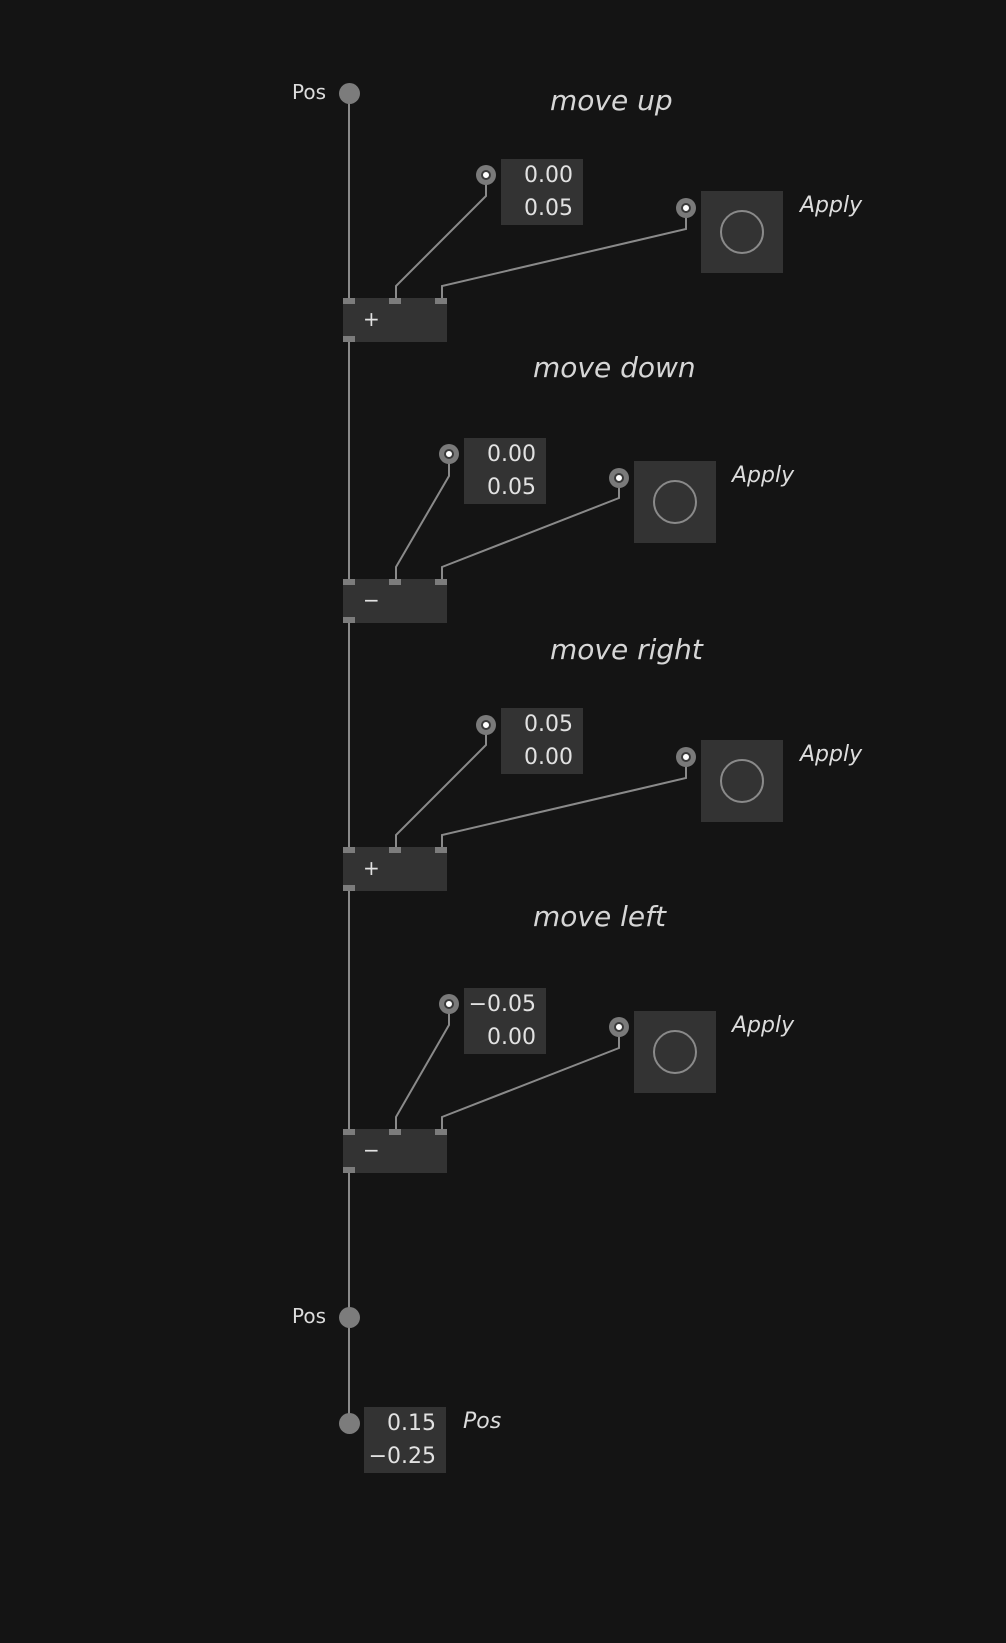  What do you see at coordinates (308, 92) in the screenshot?
I see `pos-input-label: Pos` at bounding box center [308, 92].